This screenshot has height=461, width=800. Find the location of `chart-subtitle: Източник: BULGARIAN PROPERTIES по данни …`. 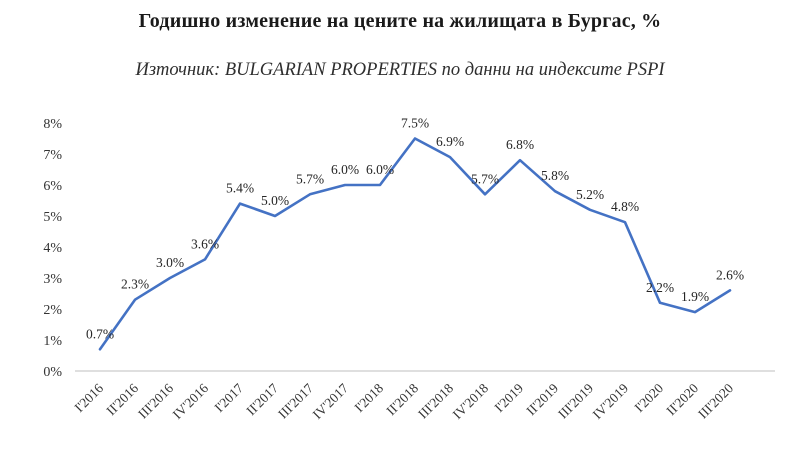

chart-subtitle: Източник: BULGARIAN PROPERTIES по данни … is located at coordinates (400, 70).